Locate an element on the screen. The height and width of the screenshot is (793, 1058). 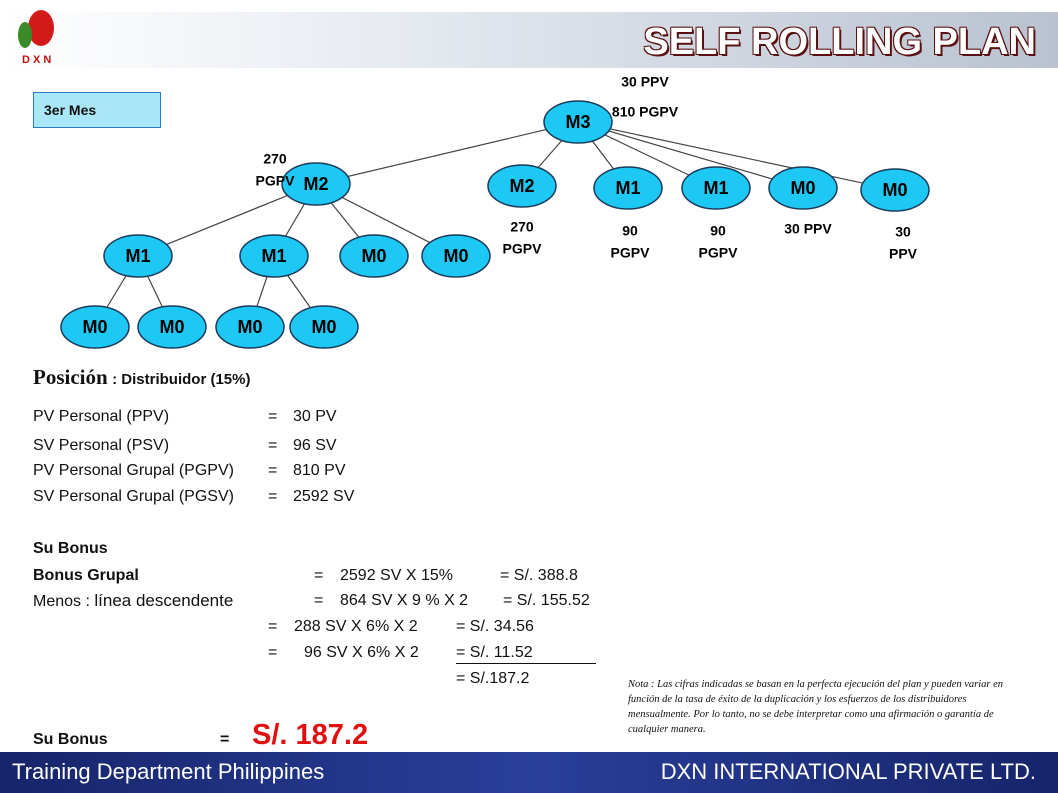
row-label: PV Personal Grupal (PGPV) is located at coordinates (133, 470).